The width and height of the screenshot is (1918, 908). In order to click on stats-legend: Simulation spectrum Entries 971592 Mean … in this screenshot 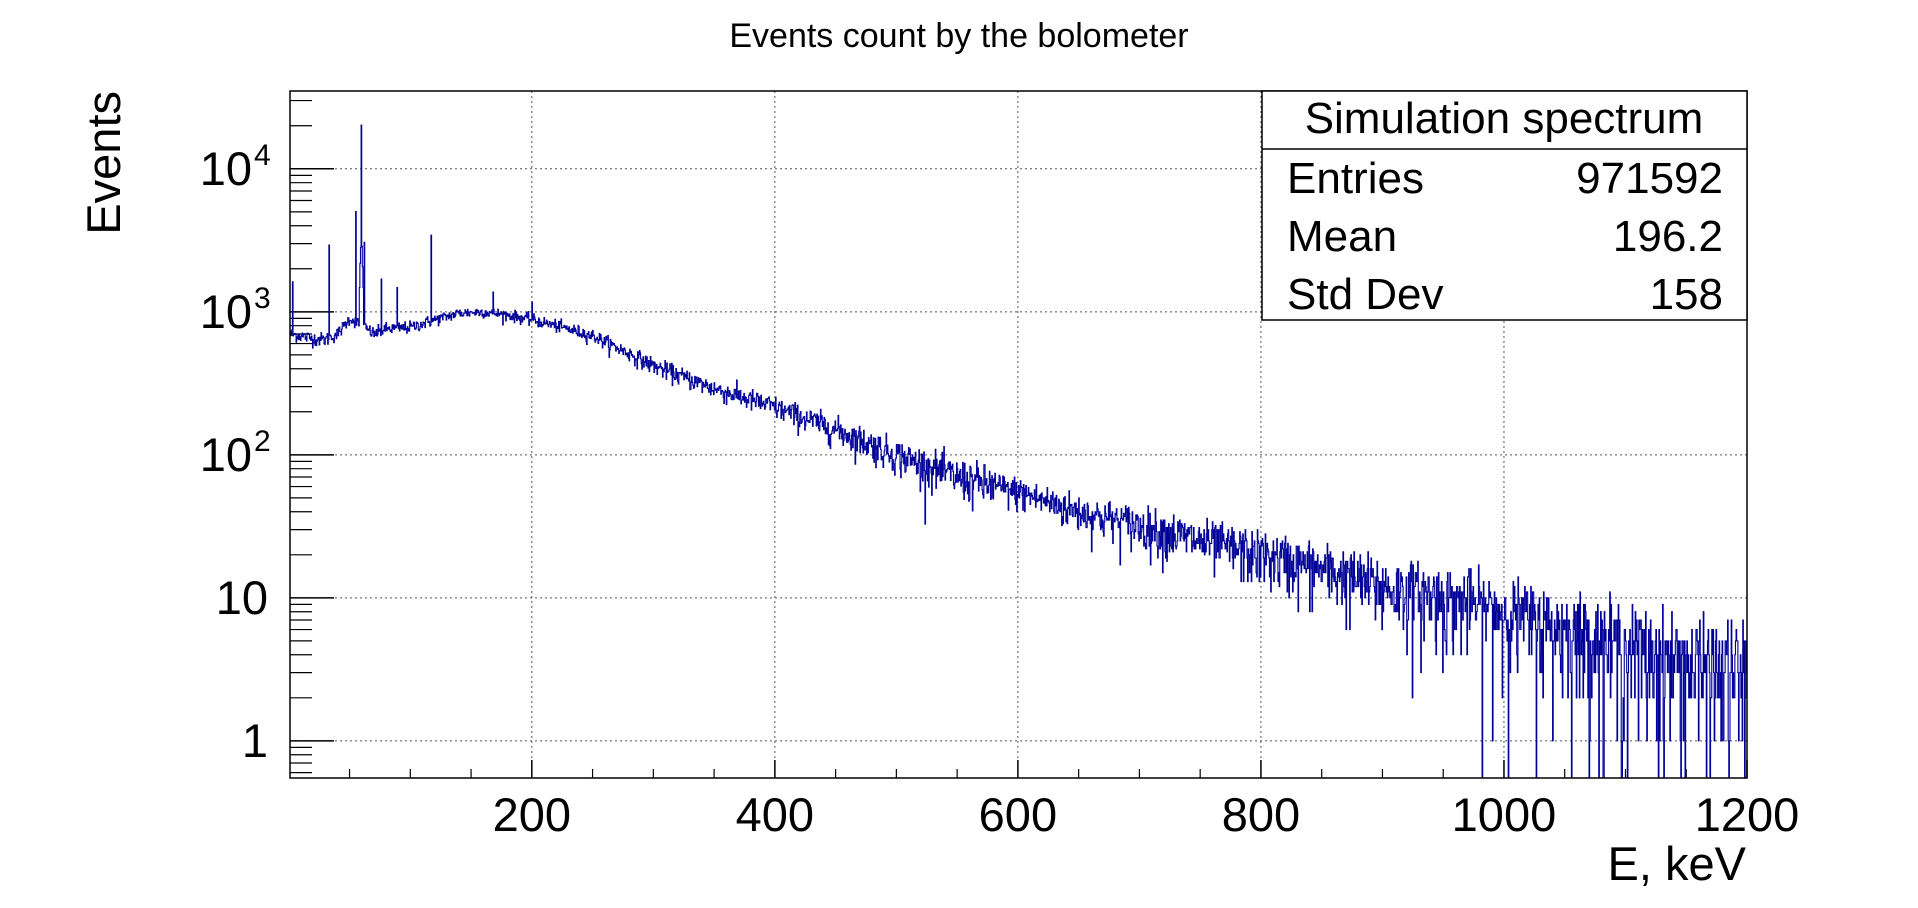, I will do `click(1504, 205)`.